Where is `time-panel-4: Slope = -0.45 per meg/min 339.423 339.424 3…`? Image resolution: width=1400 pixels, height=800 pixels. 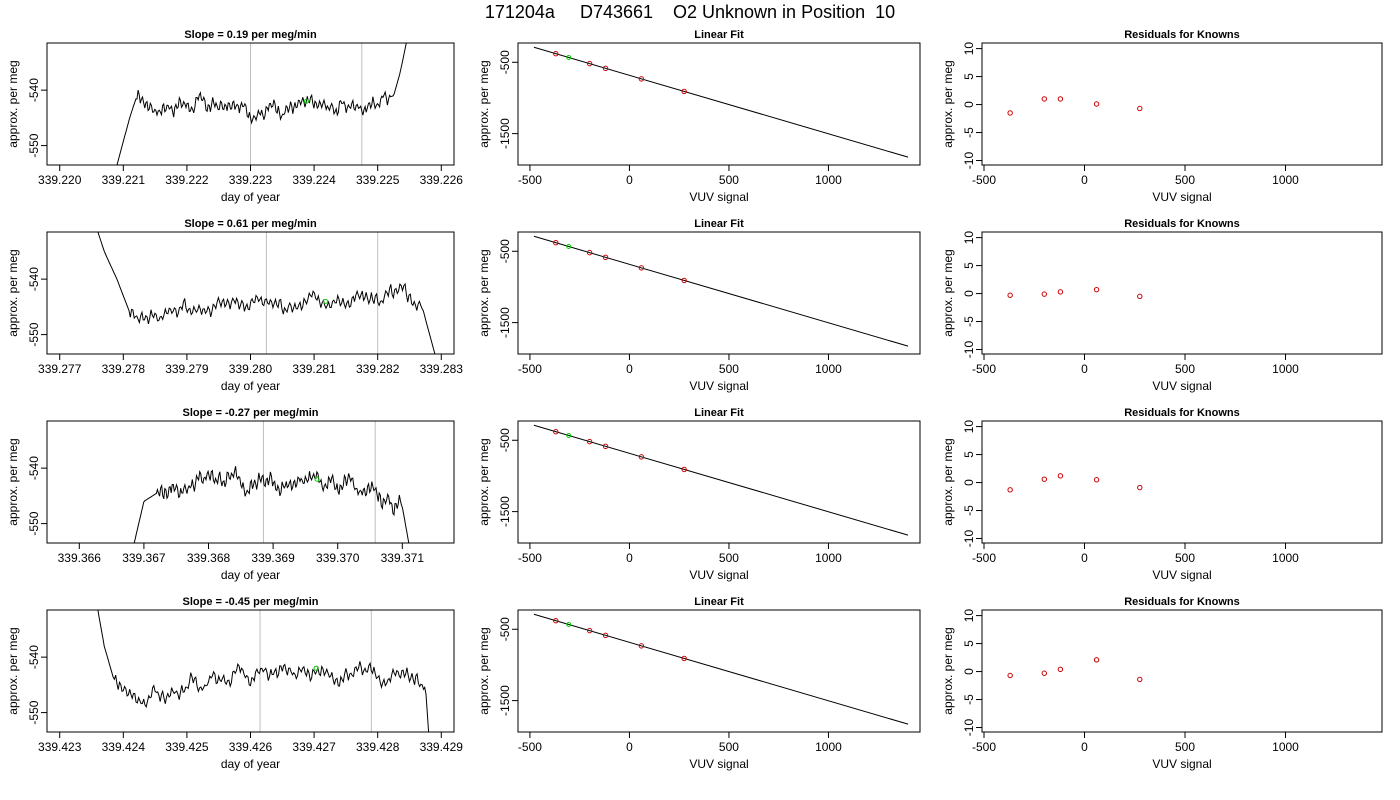 time-panel-4: Slope = -0.45 per meg/min 339.423 339.424 3… is located at coordinates (234, 683).